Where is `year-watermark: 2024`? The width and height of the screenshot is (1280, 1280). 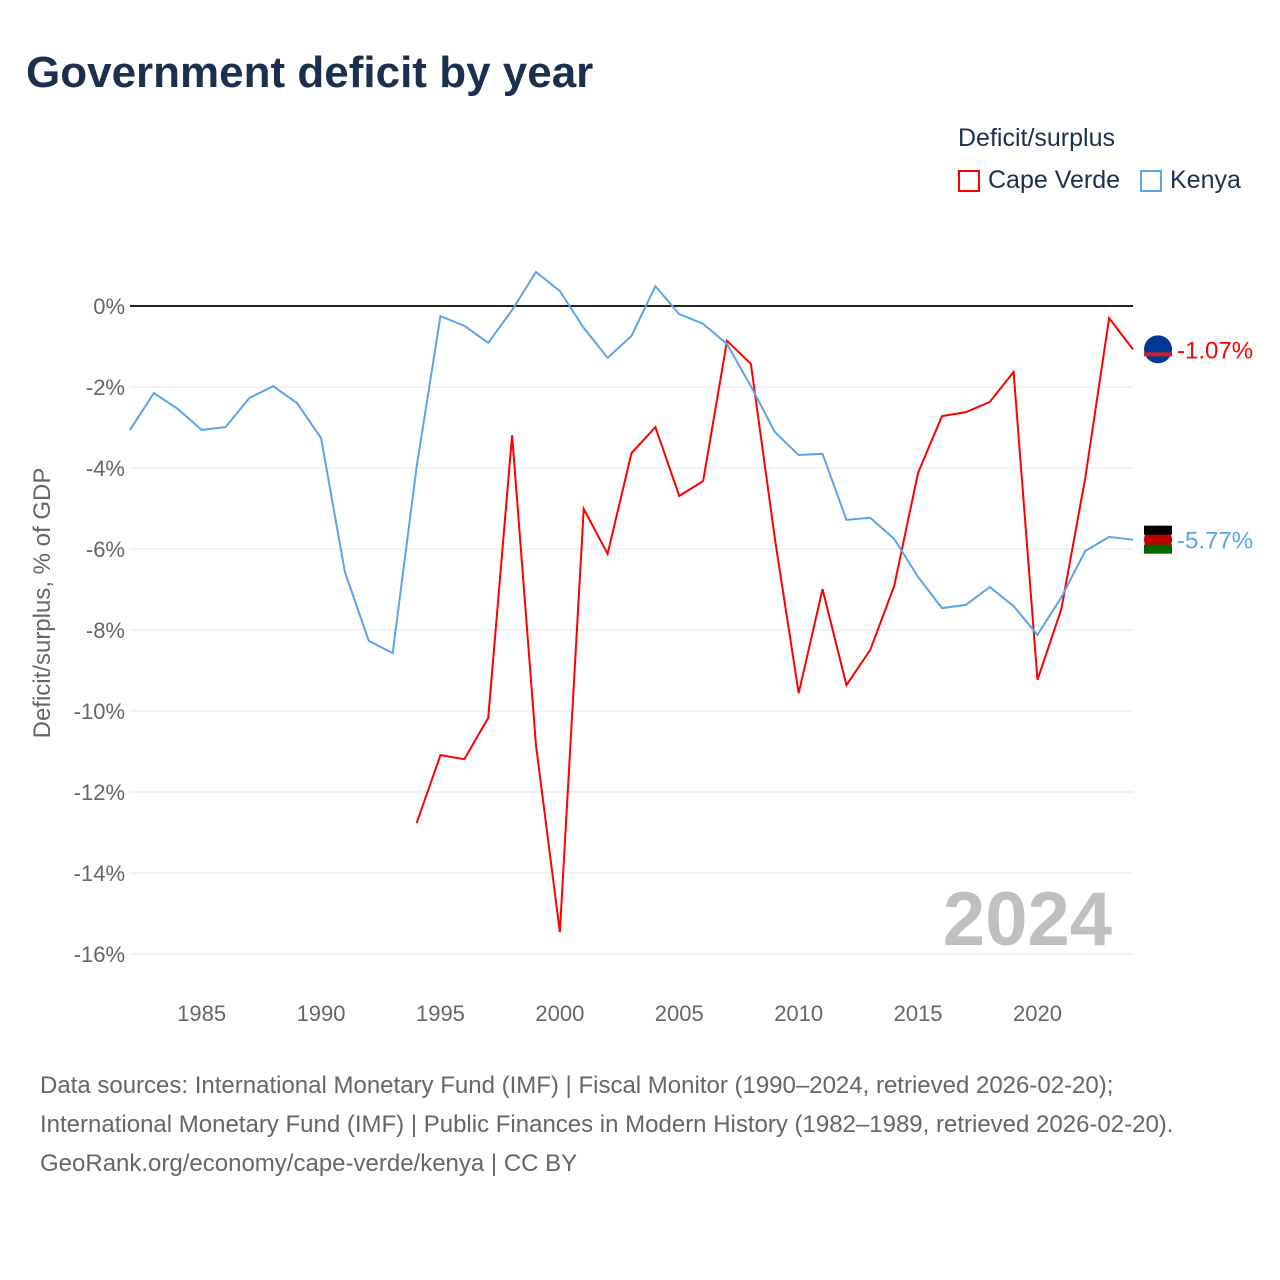
year-watermark: 2024 is located at coordinates (1027, 919).